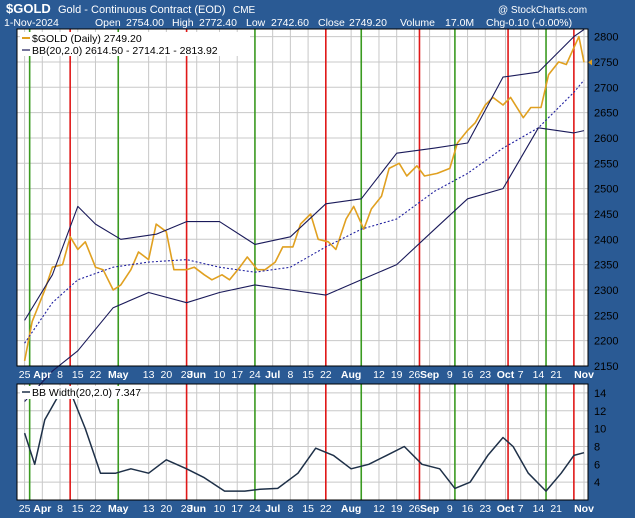 Image resolution: width=635 pixels, height=518 pixels. I want to click on bbwidth-x-tick-label: 17, so click(237, 509).